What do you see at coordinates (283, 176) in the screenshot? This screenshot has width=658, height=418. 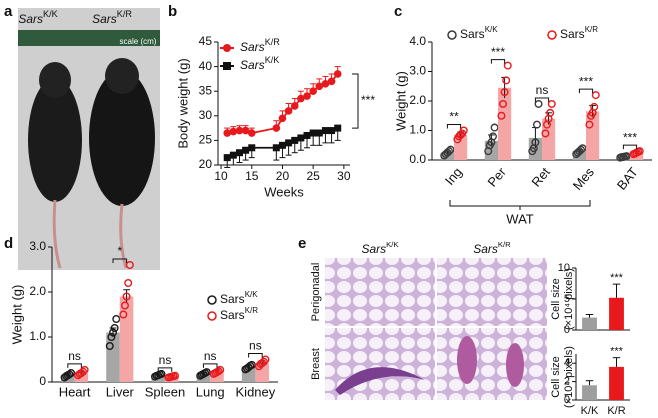 I see `x-tick-label: 20` at bounding box center [283, 176].